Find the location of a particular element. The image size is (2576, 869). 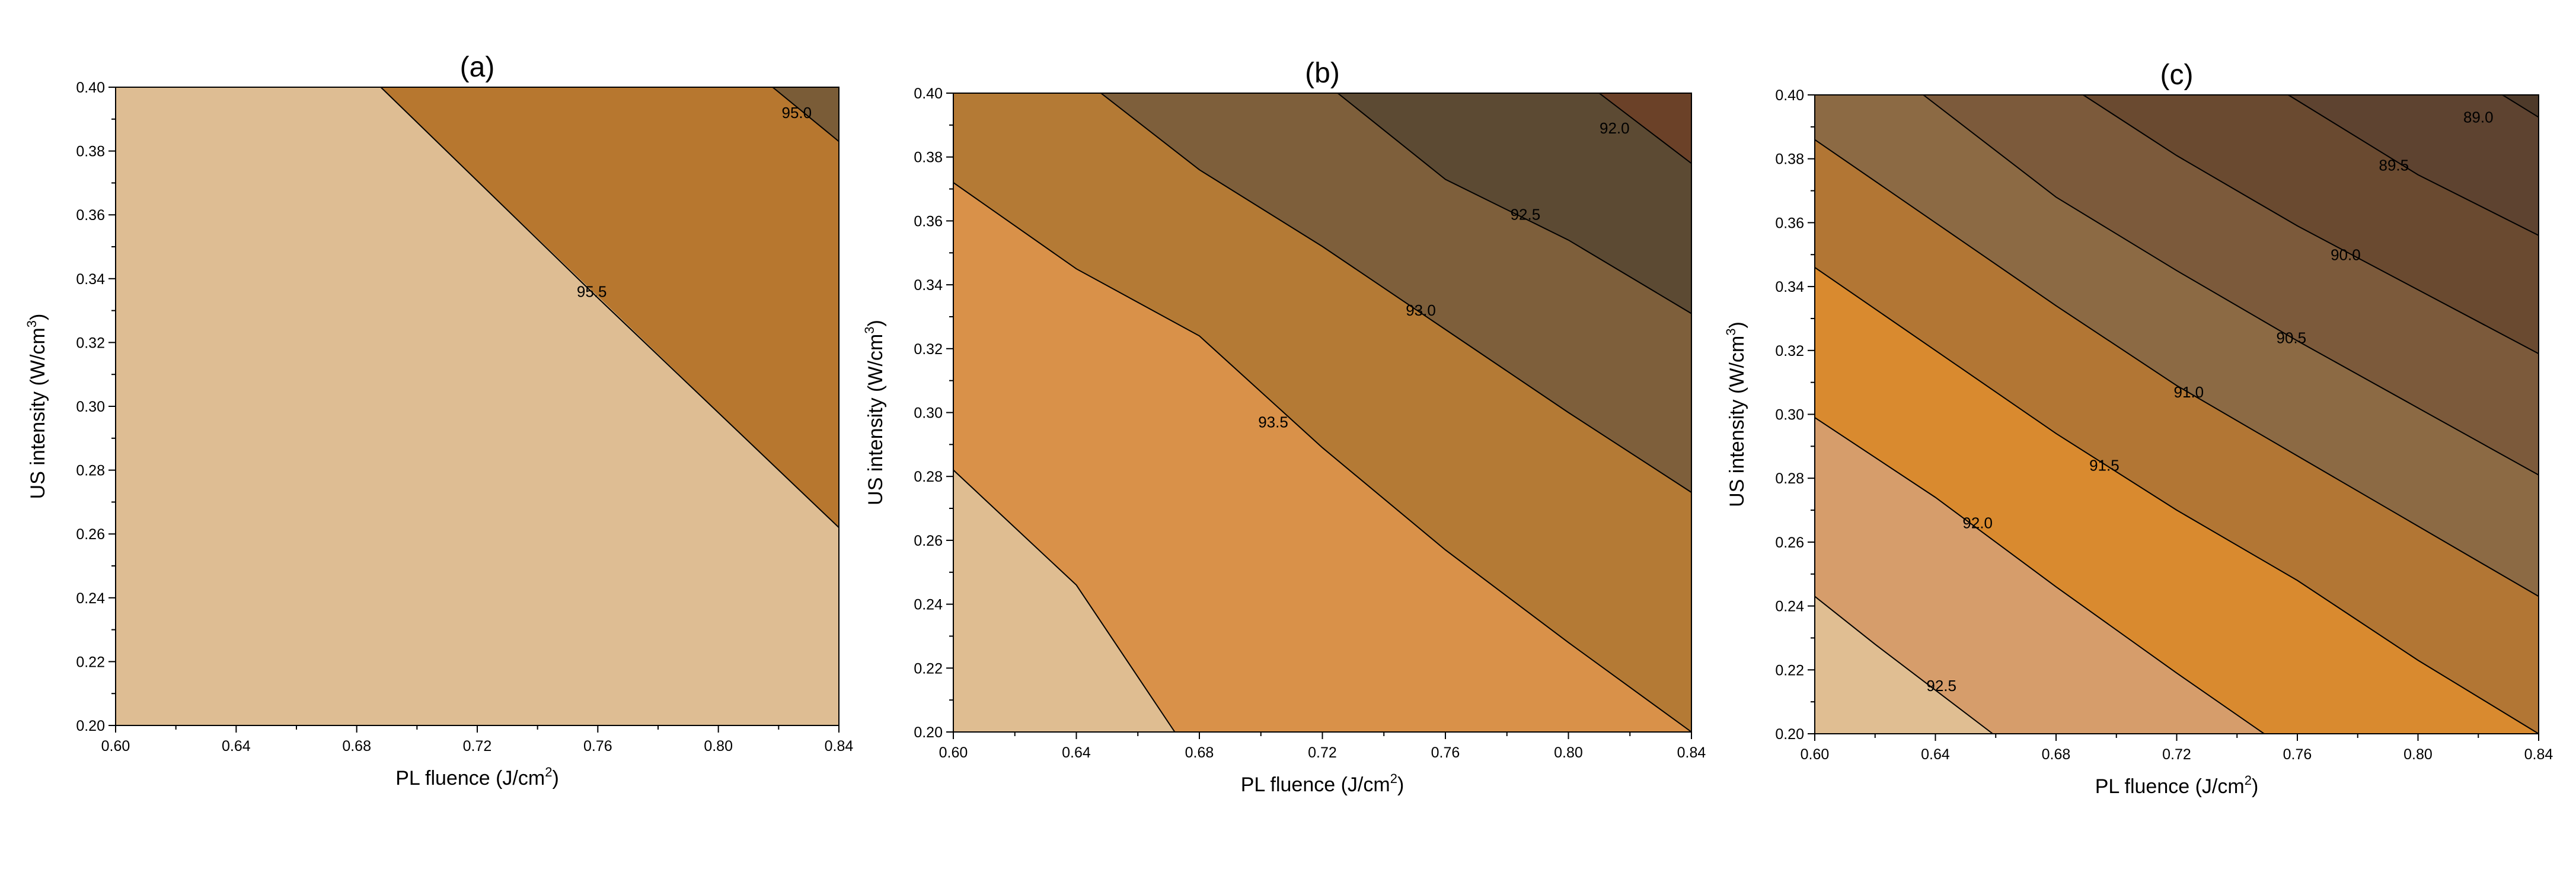

contour-labels: 92.5 92.0 91.5 91.0 90.5 90.0 89.5 89.0 is located at coordinates (2209, 402).